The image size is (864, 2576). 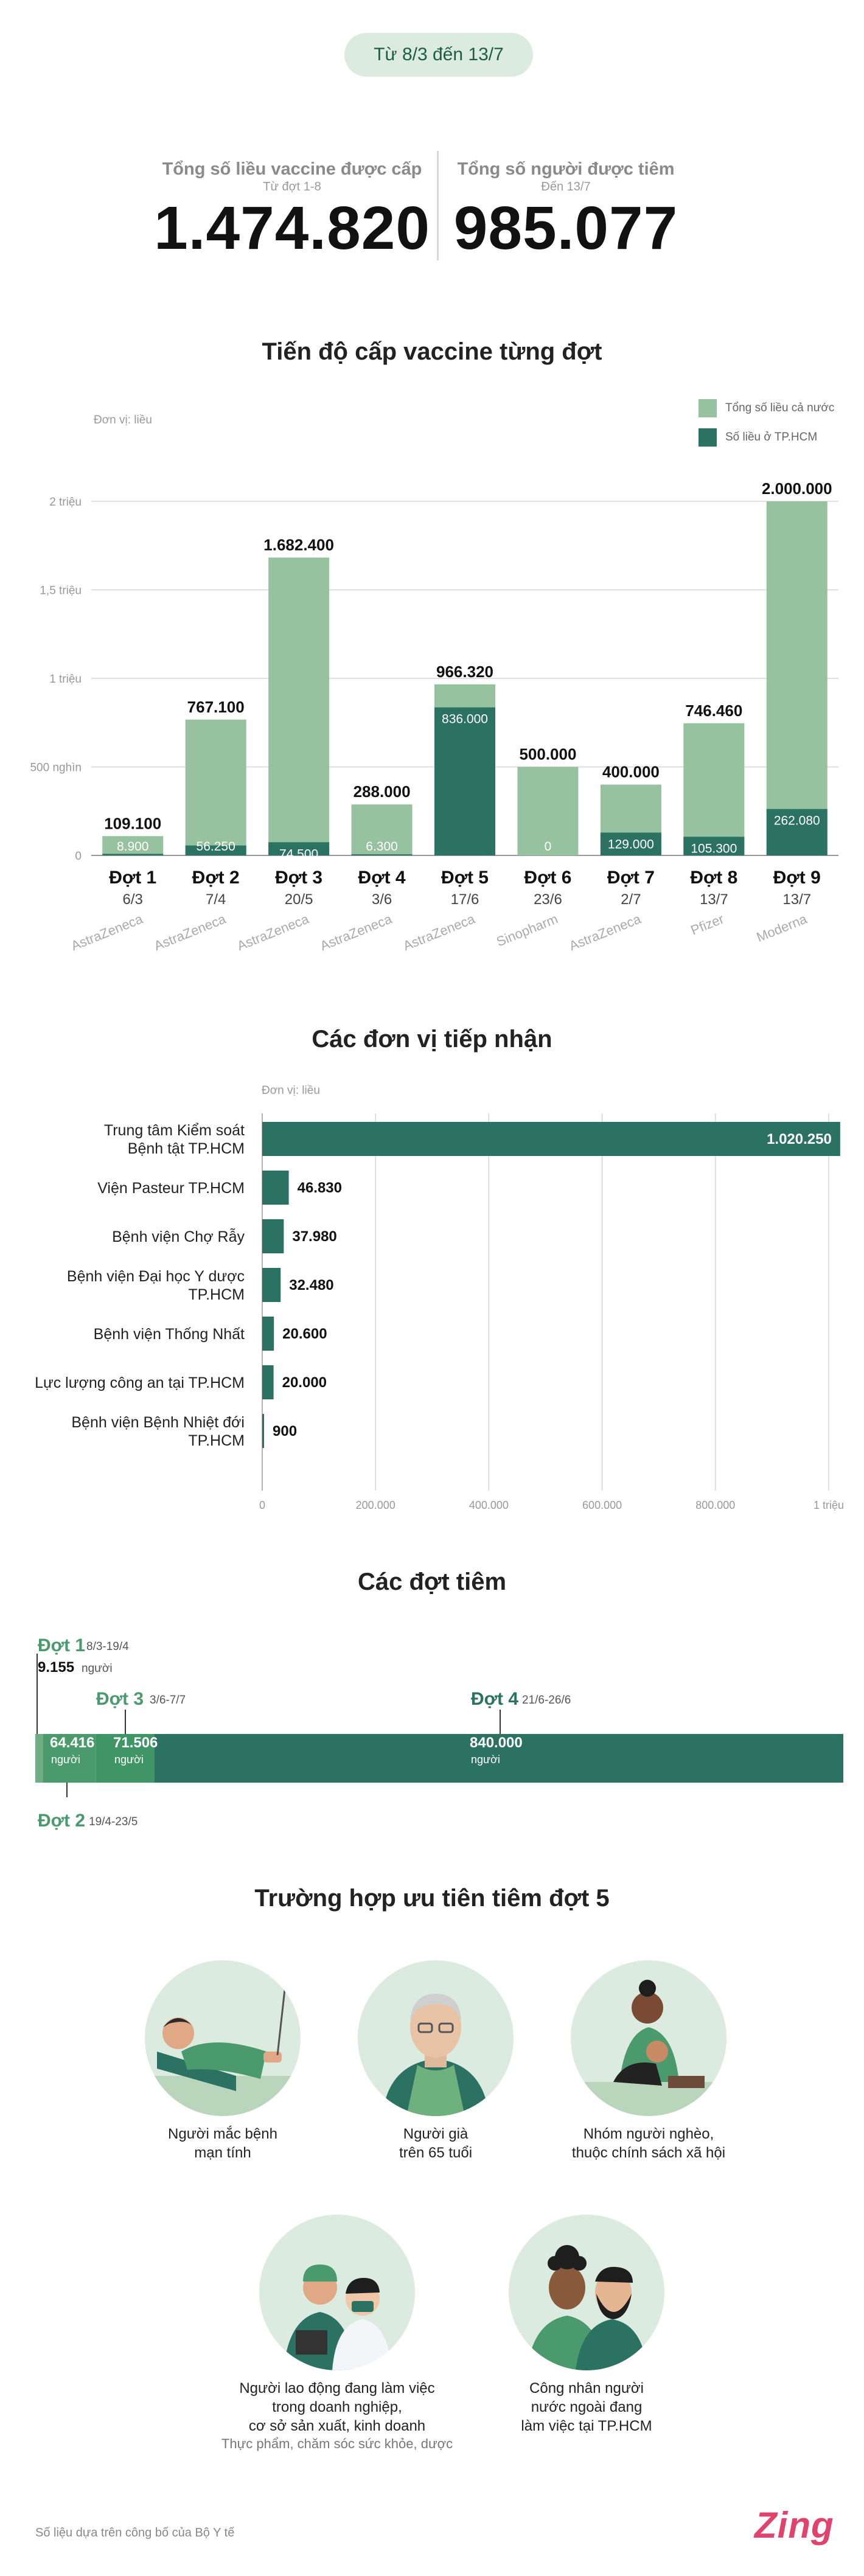 What do you see at coordinates (432, 1581) in the screenshot?
I see `chart3-title: Các đợt tiêm` at bounding box center [432, 1581].